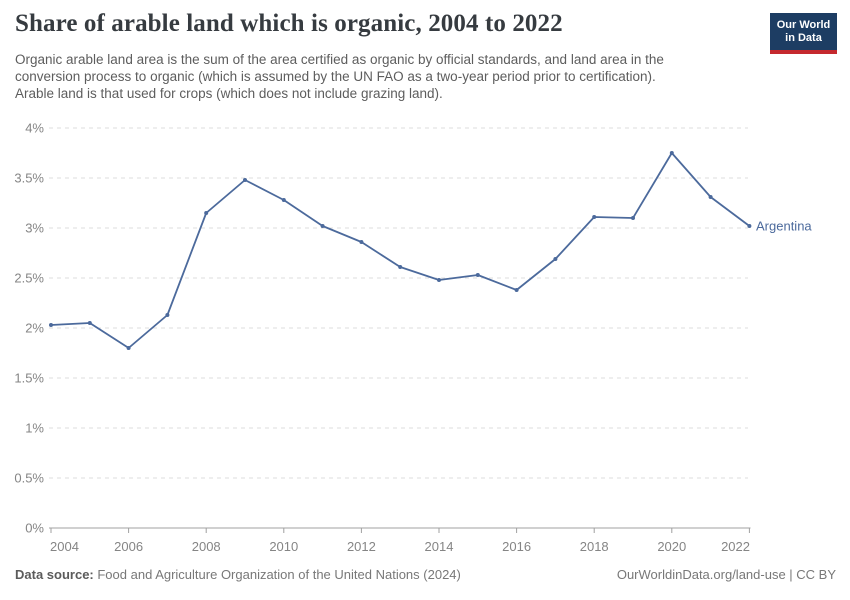 This screenshot has height=600, width=850. Describe the element at coordinates (803, 38) in the screenshot. I see `owid-logo-text: in Data` at that location.